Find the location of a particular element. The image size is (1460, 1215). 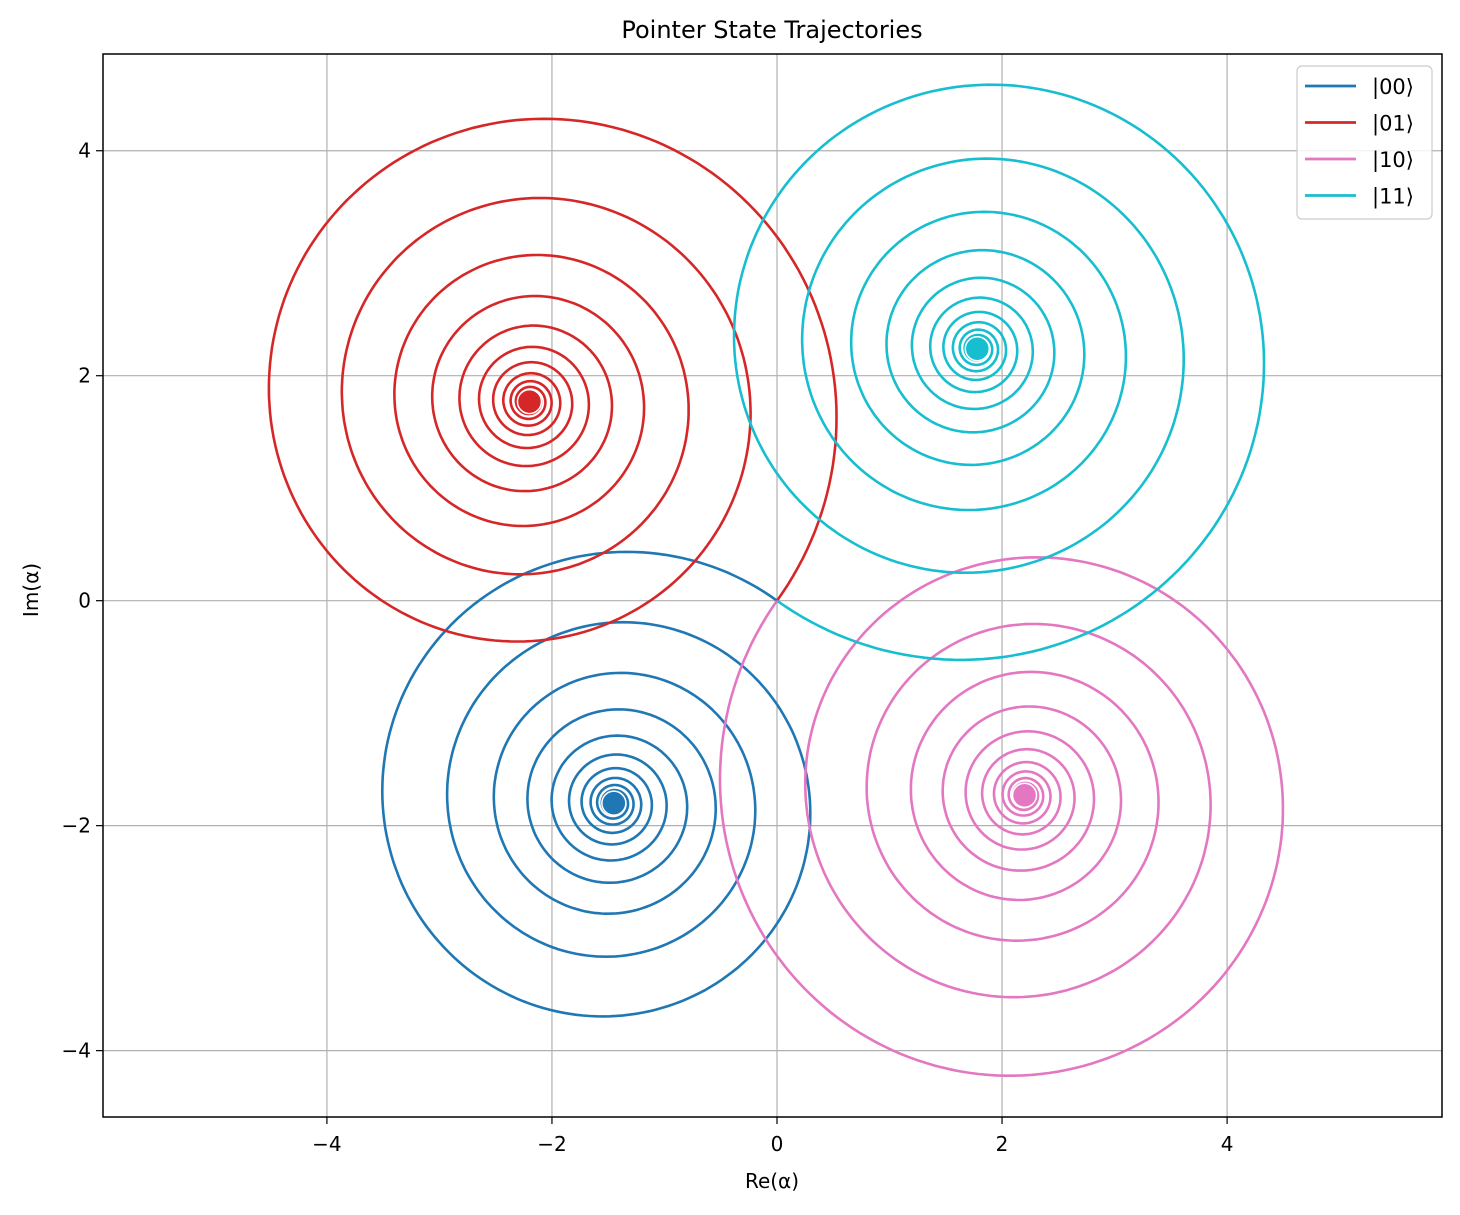

legend-label: |00⟩ is located at coordinates (1393, 87).